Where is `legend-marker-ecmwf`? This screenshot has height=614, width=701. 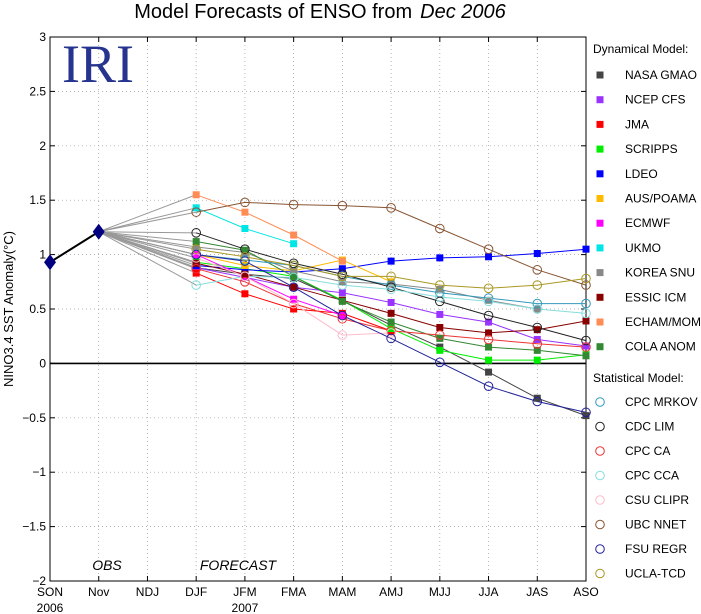 legend-marker-ecmwf is located at coordinates (600, 223).